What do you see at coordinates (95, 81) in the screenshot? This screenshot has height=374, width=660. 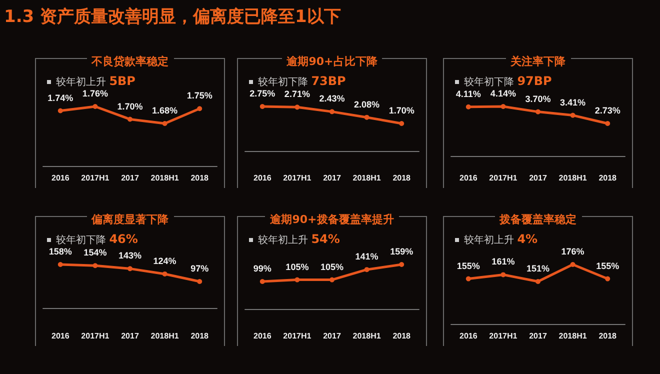 I see `chart-subtitle: 较年初上升 5BP` at bounding box center [95, 81].